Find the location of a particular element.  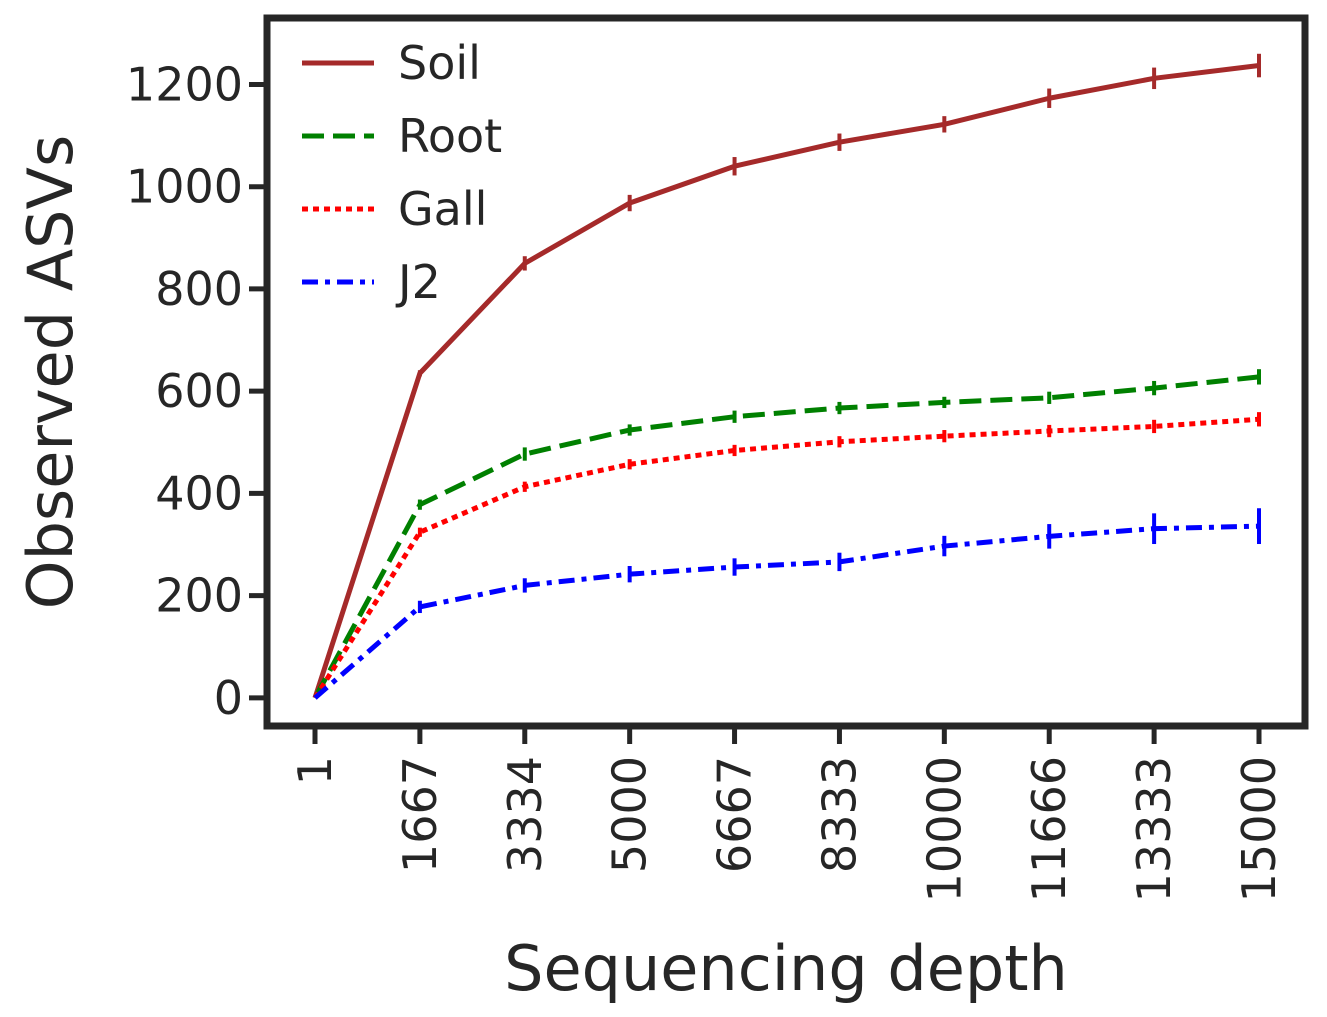

y-tick-label: 200 is located at coordinates (199, 596).